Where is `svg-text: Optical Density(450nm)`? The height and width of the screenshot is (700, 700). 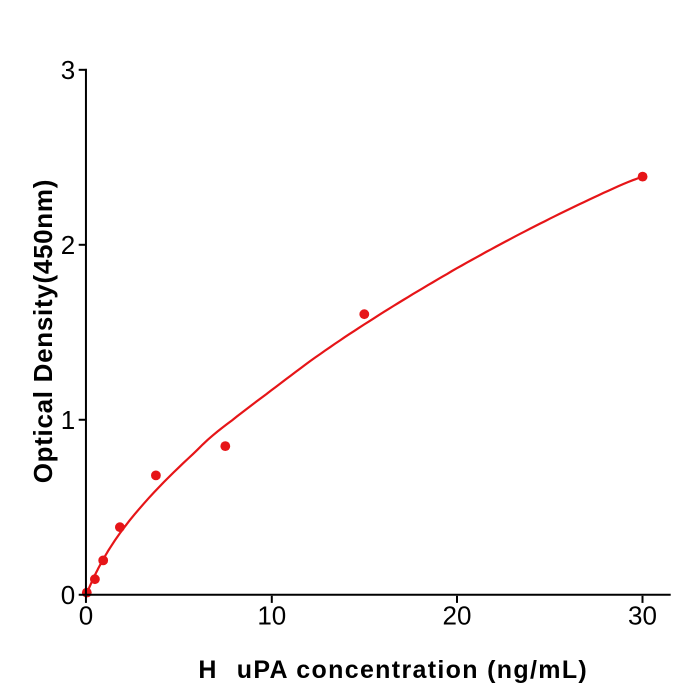 svg-text: Optical Density(450nm) is located at coordinates (43, 331).